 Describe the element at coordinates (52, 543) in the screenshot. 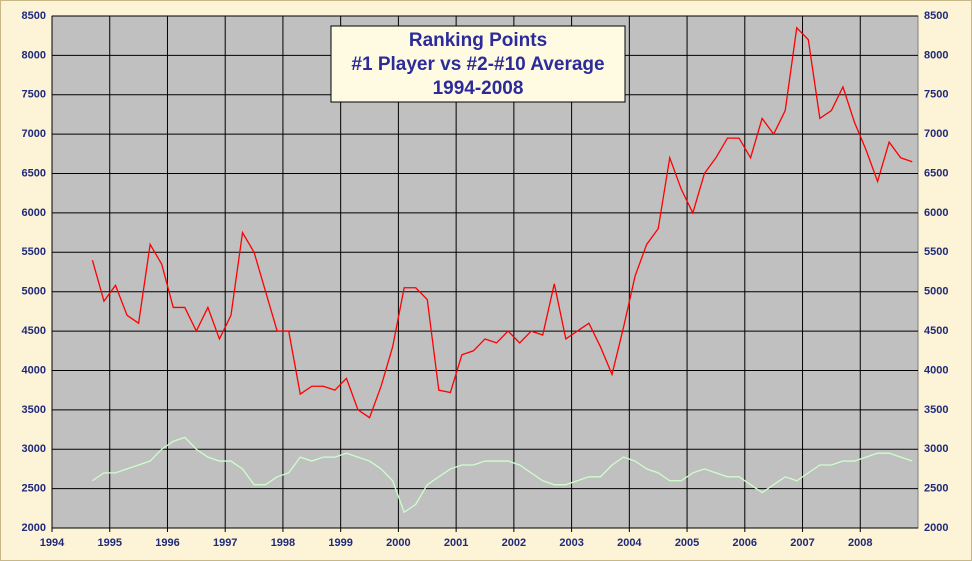

I see `x-tick-label: 1994` at that location.